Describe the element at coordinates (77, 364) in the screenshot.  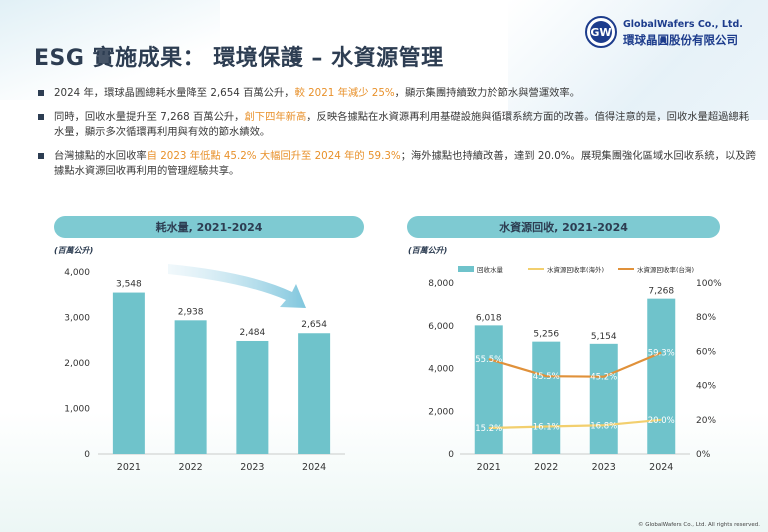
I see `y-tick-label: 2,000` at that location.